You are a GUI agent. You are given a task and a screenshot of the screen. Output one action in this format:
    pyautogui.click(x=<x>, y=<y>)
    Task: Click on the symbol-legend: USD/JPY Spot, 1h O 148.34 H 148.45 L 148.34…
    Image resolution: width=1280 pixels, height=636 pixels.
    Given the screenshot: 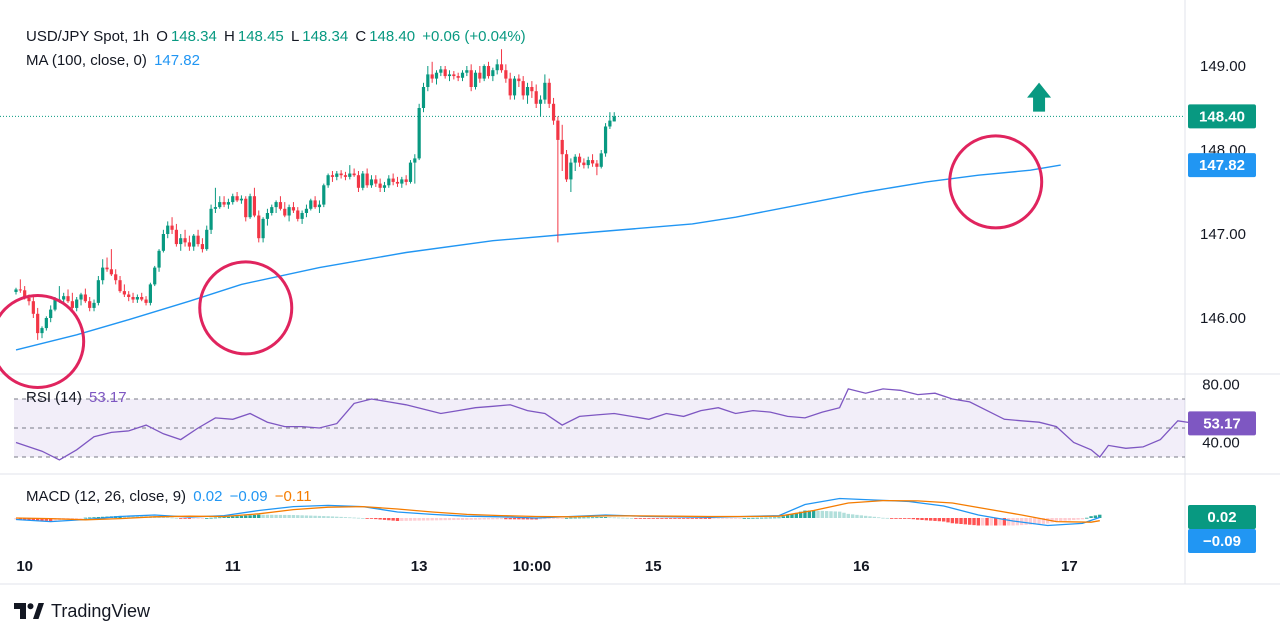 What is the action you would take?
    pyautogui.click(x=277, y=36)
    